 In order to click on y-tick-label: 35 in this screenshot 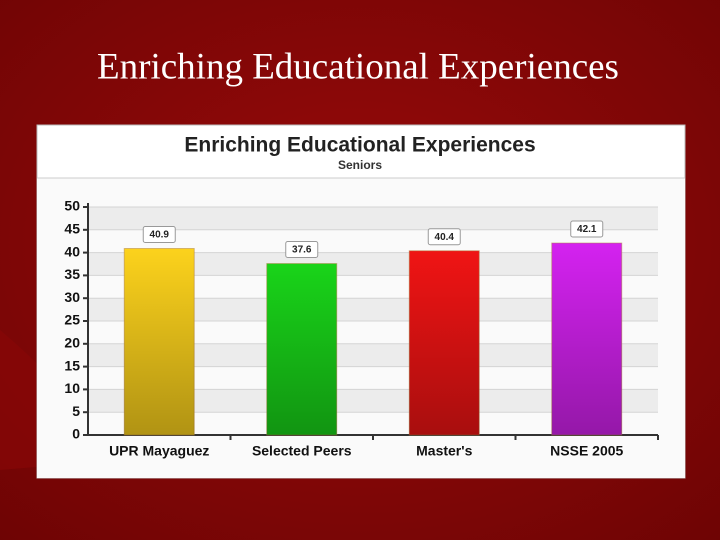, I will do `click(72, 274)`.